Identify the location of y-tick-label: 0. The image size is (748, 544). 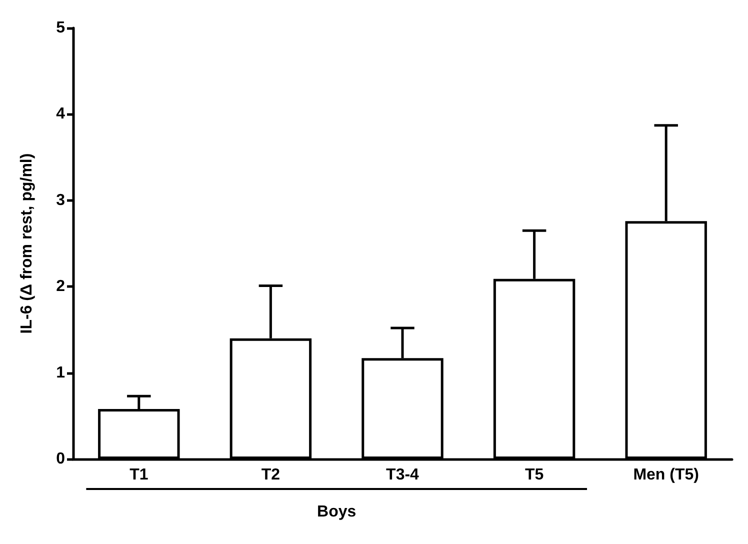
(61, 459).